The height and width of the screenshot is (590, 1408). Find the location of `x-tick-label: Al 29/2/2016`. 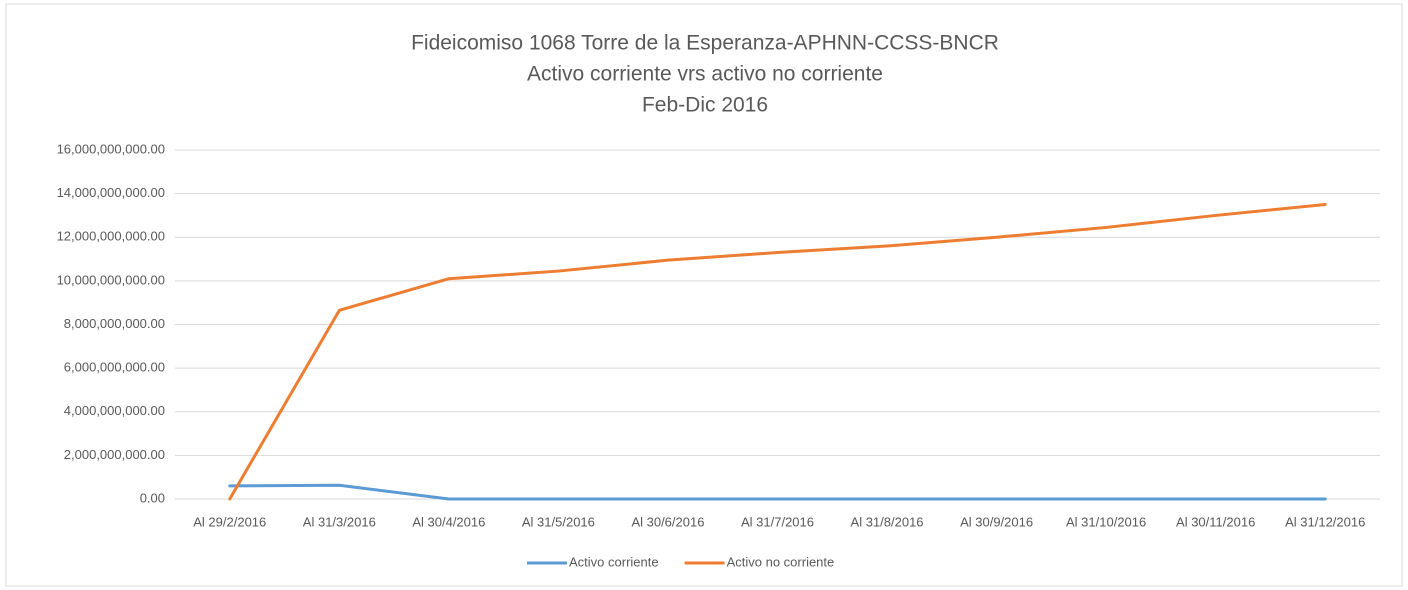

x-tick-label: Al 29/2/2016 is located at coordinates (229, 521).